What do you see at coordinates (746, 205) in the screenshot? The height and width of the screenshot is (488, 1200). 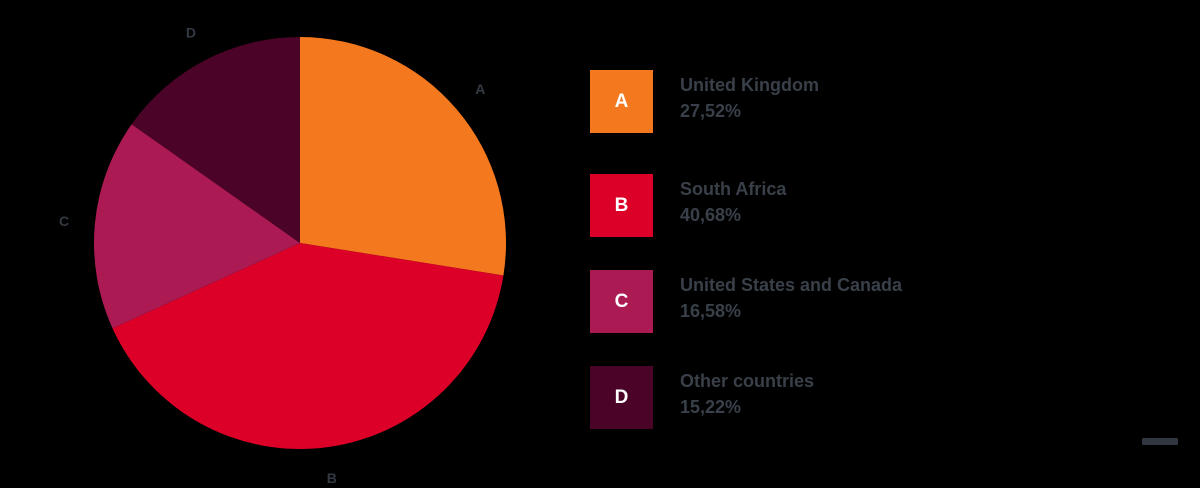 I see `legend-item-south-africa: B South Africa 40,68%` at bounding box center [746, 205].